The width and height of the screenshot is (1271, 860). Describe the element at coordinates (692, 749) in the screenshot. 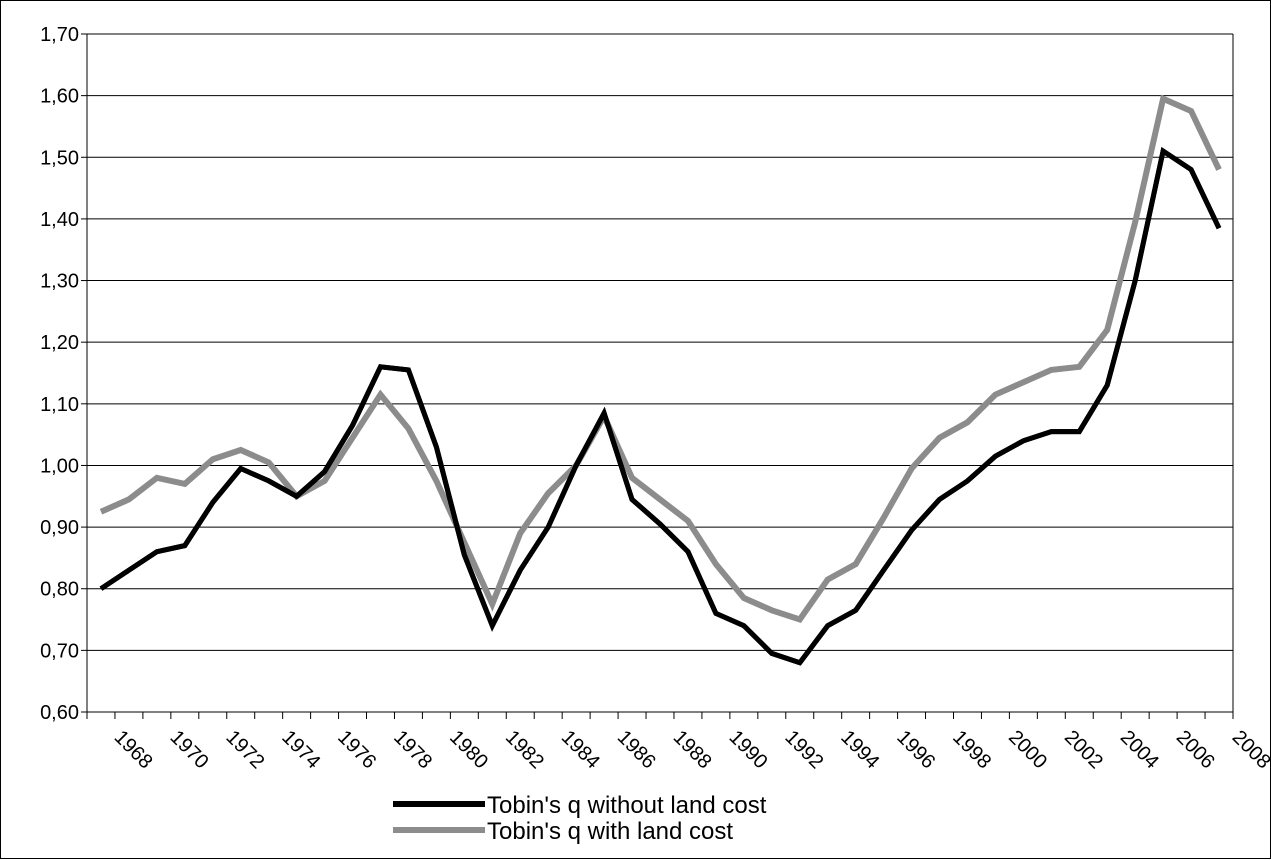

I see `x-tick-label: 1988` at that location.